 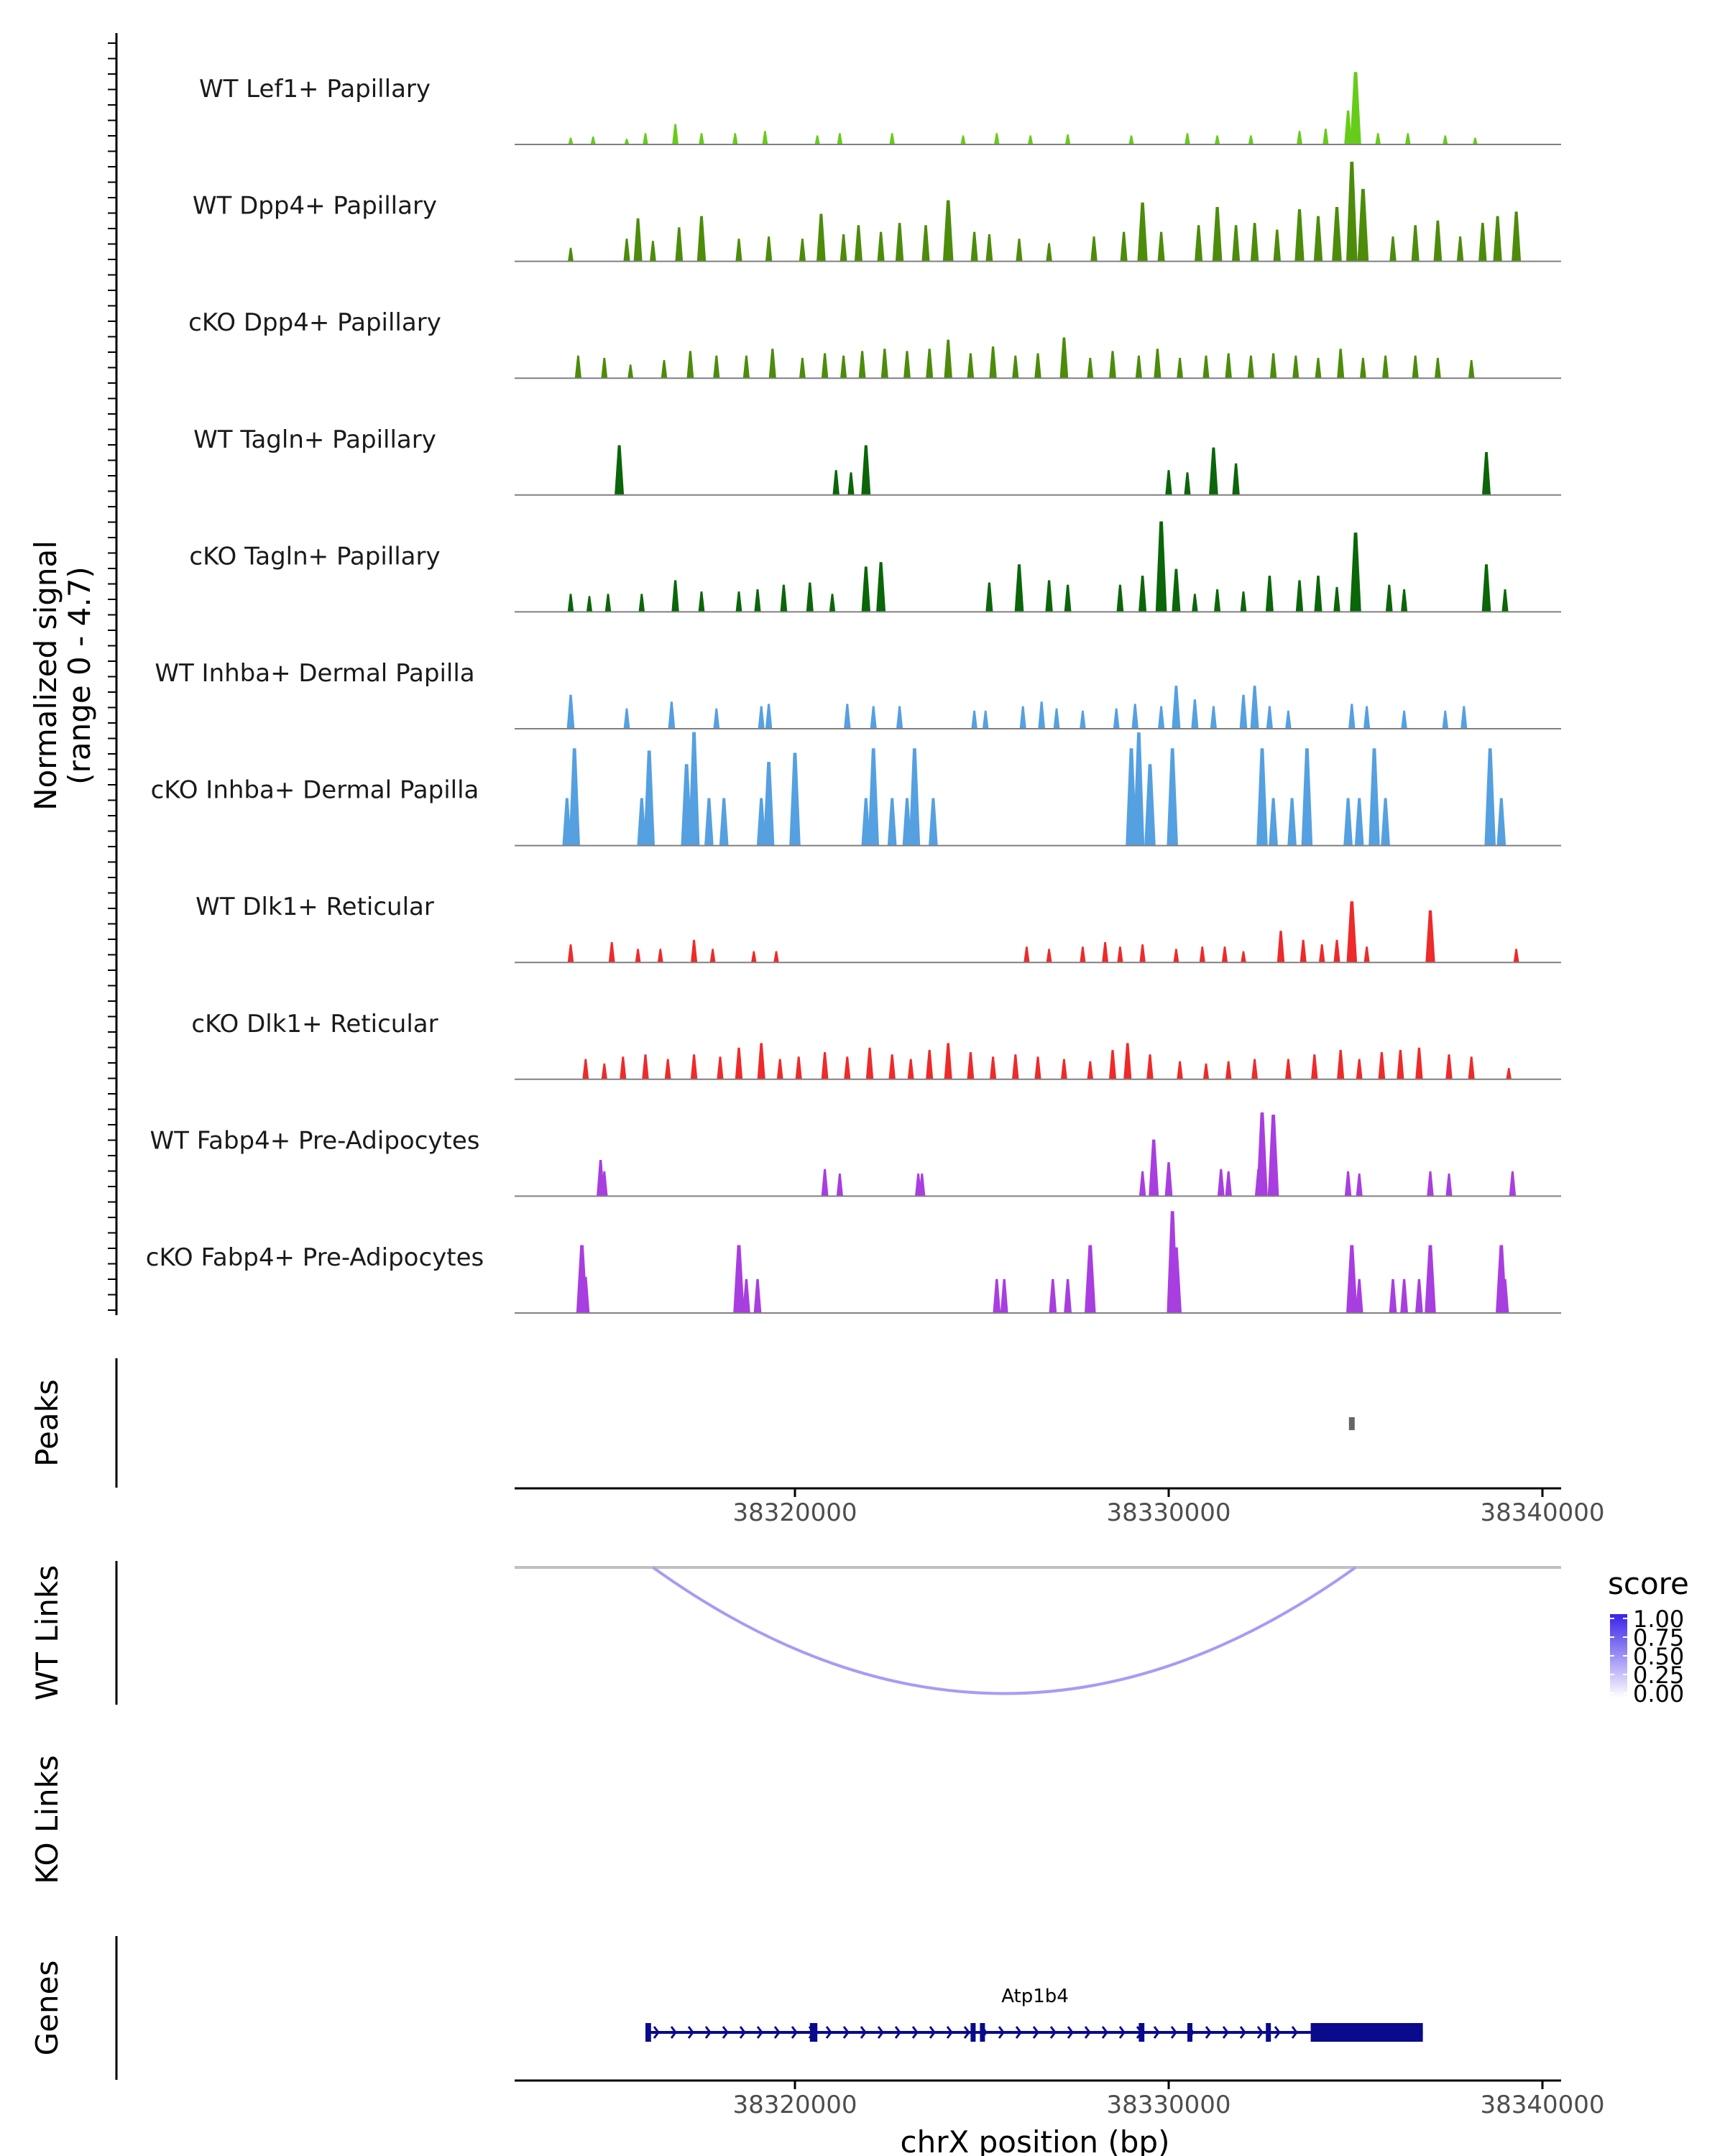 I want to click on x-tick-label: 38340000, so click(x=1542, y=1512).